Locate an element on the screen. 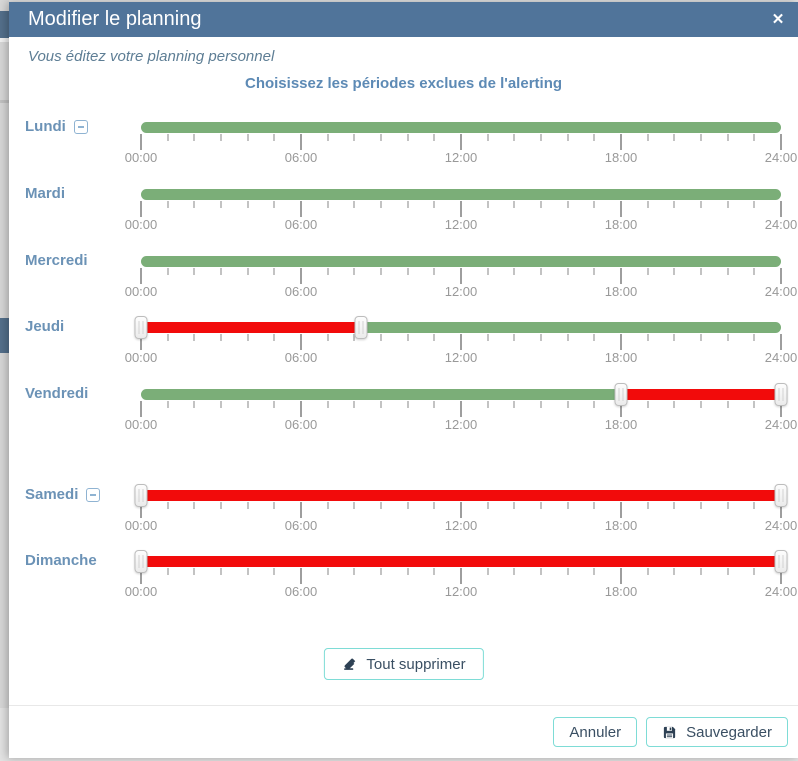 The image size is (798, 761). day-label-wrap: Samedi is located at coordinates (63, 494).